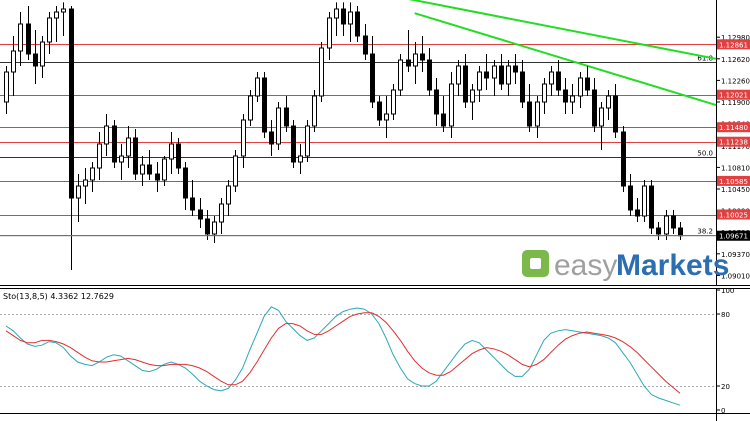 The width and height of the screenshot is (750, 421). I want to click on level-price-tag-label: 1.12021, so click(733, 96).